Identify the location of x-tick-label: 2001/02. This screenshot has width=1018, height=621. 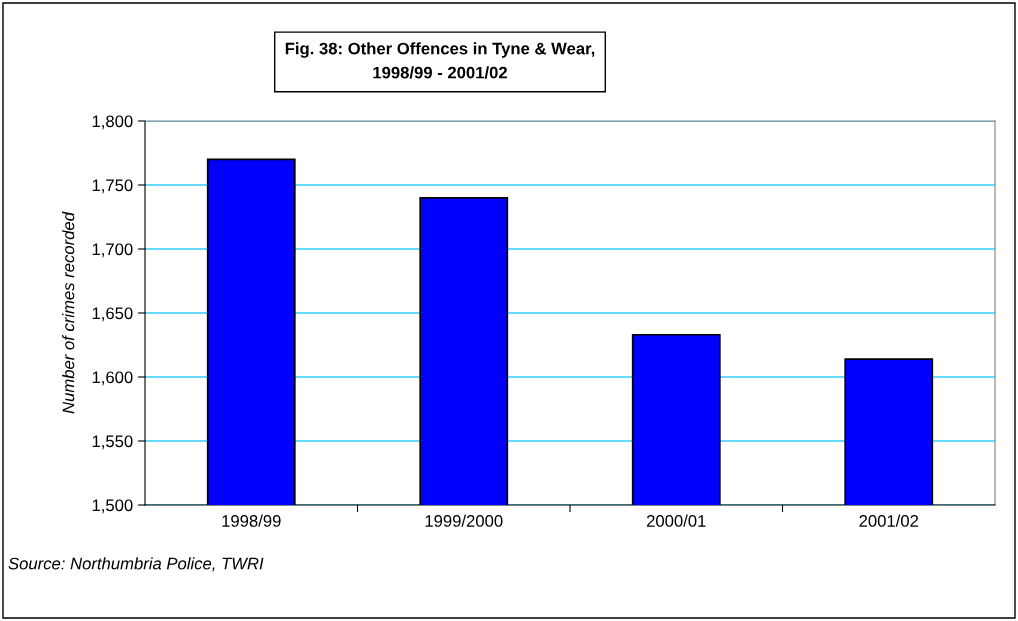
(889, 520).